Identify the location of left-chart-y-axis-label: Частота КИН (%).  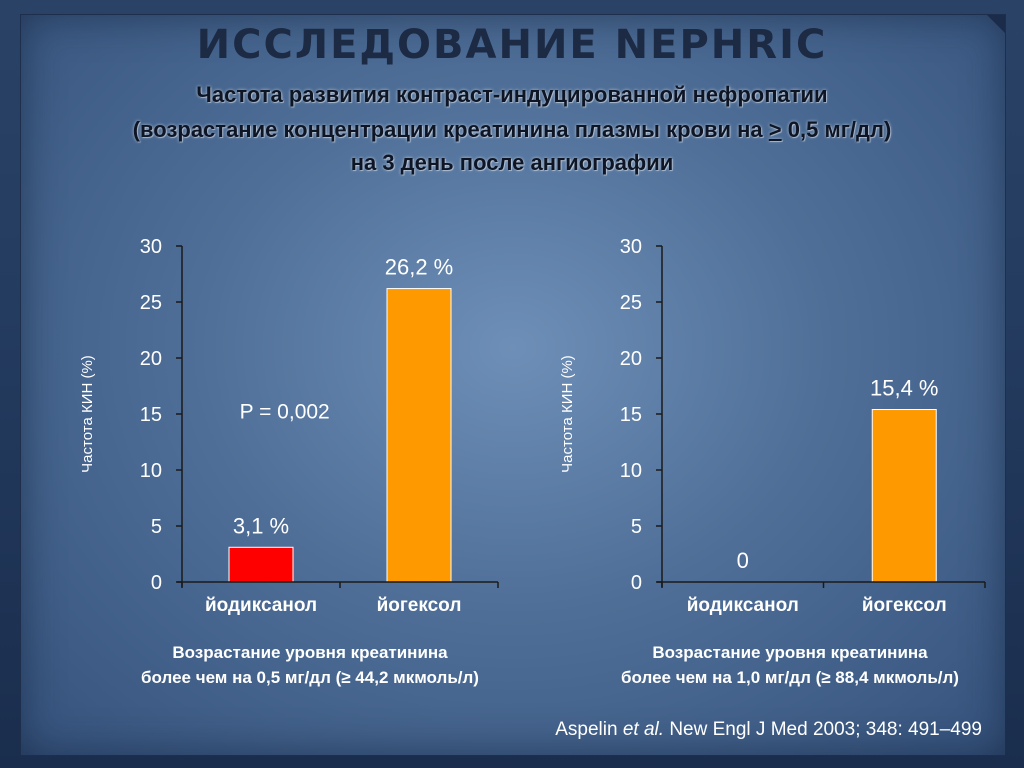
(87, 414).